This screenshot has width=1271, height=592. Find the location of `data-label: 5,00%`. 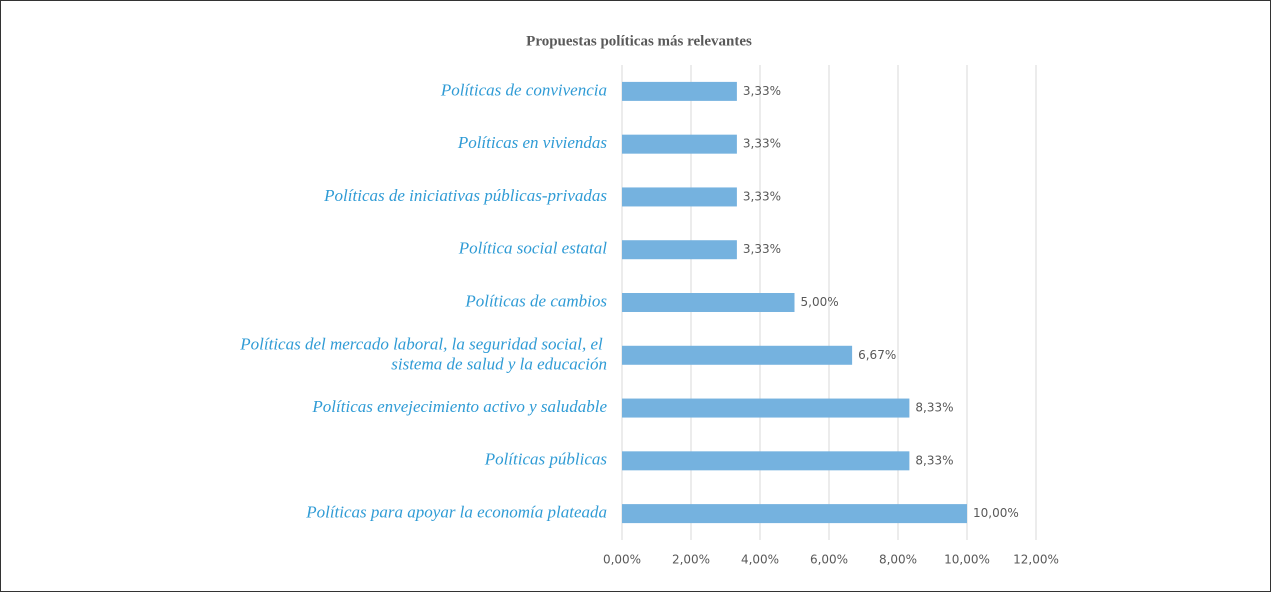

data-label: 5,00% is located at coordinates (820, 302).